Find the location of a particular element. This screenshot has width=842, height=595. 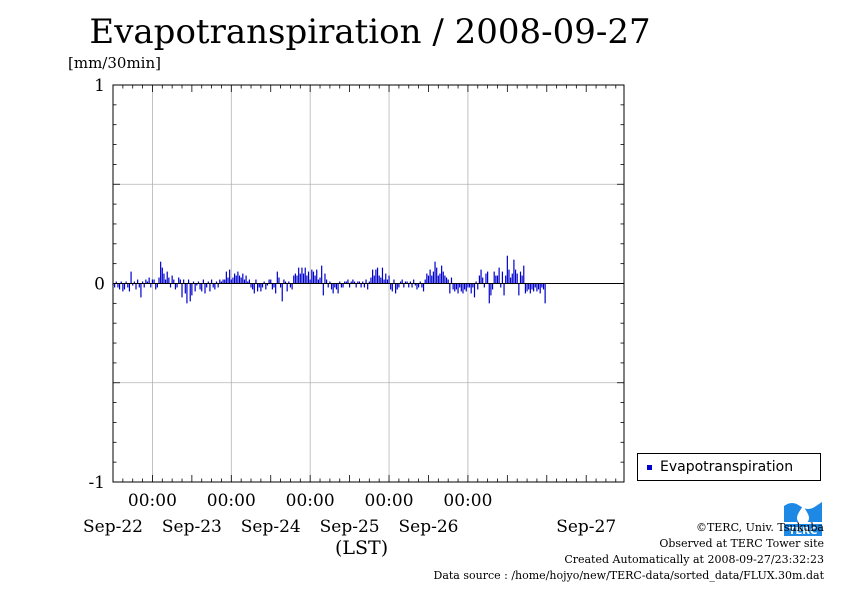

x-tick-date-label: Sep-24 is located at coordinates (271, 527).